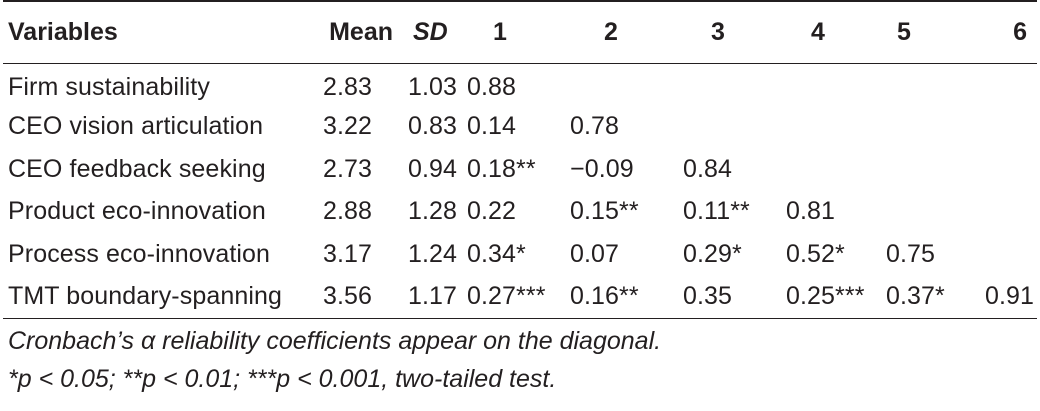 Image resolution: width=1040 pixels, height=411 pixels. Describe the element at coordinates (611, 31) in the screenshot. I see `header-col-2: 2` at that location.